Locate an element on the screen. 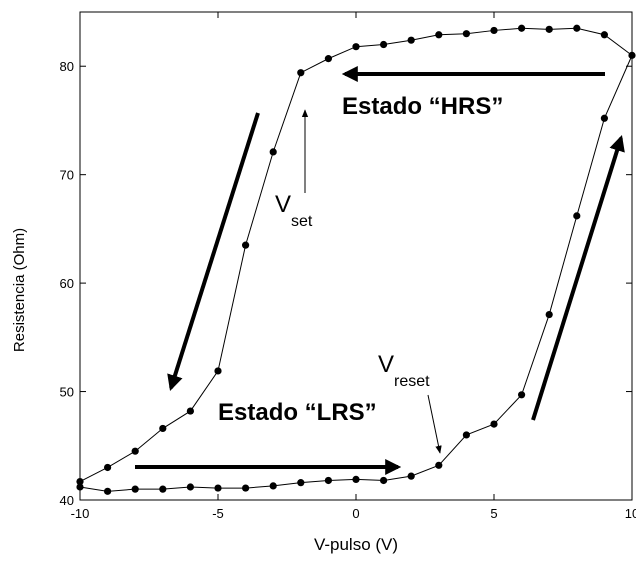 This screenshot has height=562, width=636. y-tick-label: 80 is located at coordinates (67, 66).